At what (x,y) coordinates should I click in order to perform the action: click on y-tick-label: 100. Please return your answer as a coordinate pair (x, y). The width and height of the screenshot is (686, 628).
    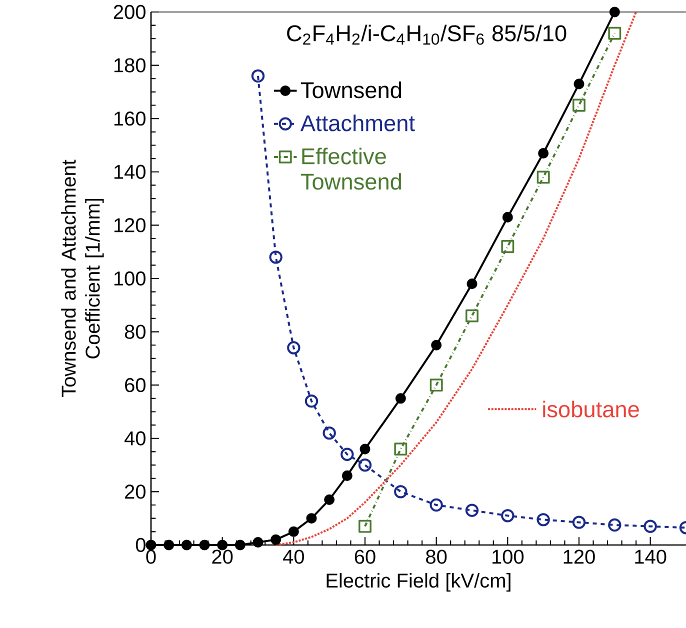
    Looking at the image, I should click on (130, 278).